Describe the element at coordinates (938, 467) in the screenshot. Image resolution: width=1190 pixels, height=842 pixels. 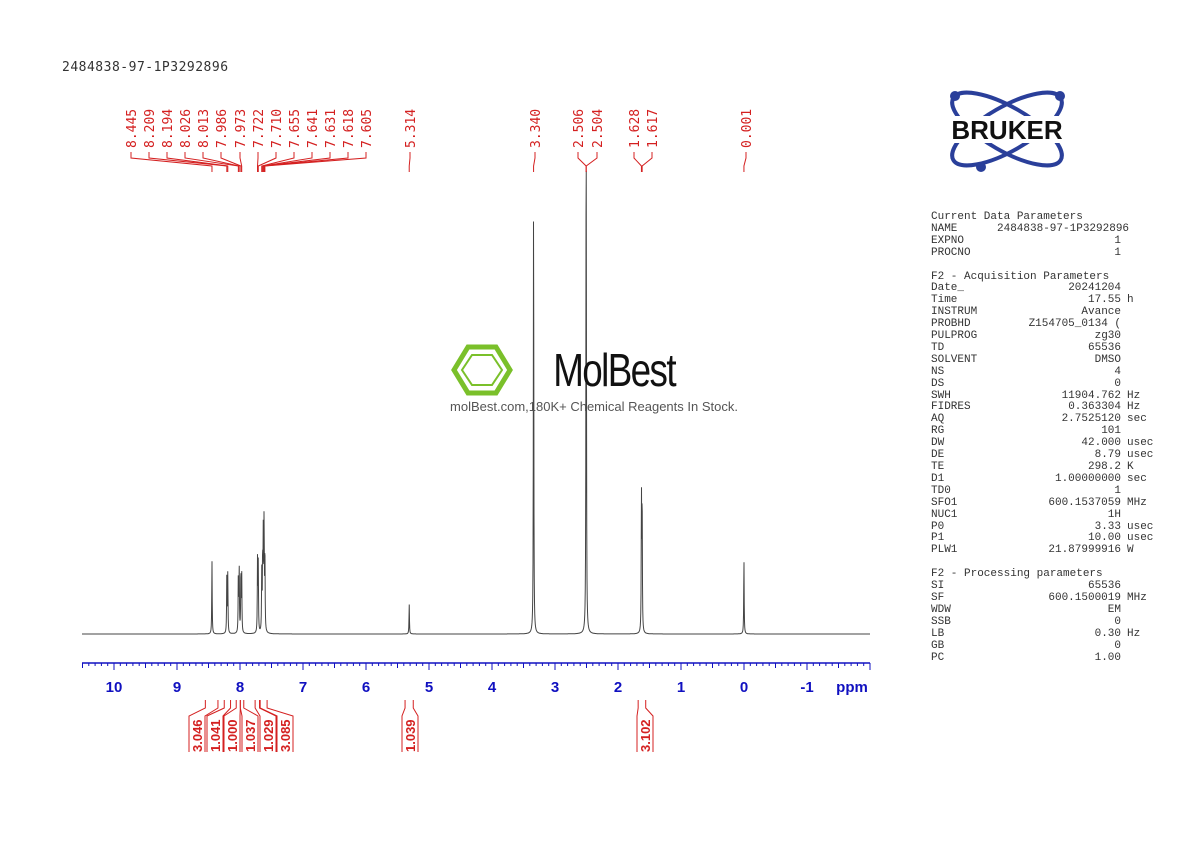
I see `param-name: TE` at that location.